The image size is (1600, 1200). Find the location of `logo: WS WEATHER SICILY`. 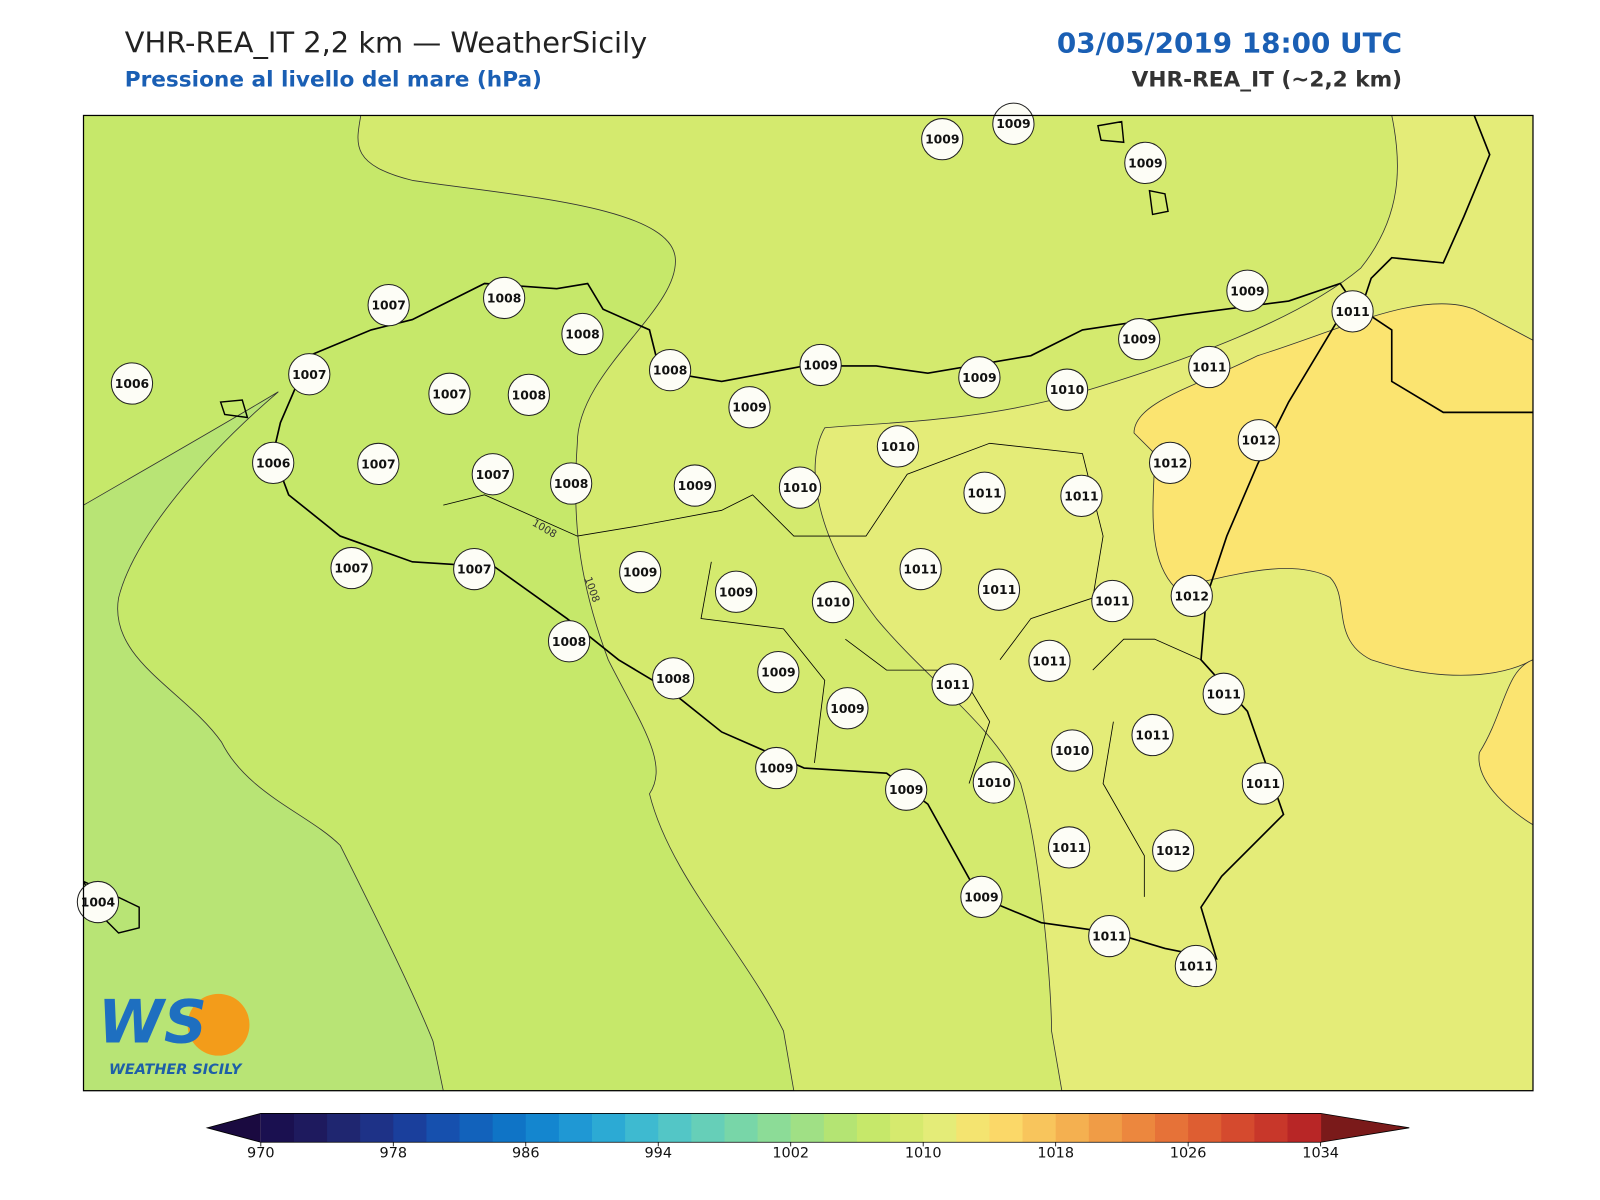

logo: WS WEATHER SICILY is located at coordinates (174, 1033).